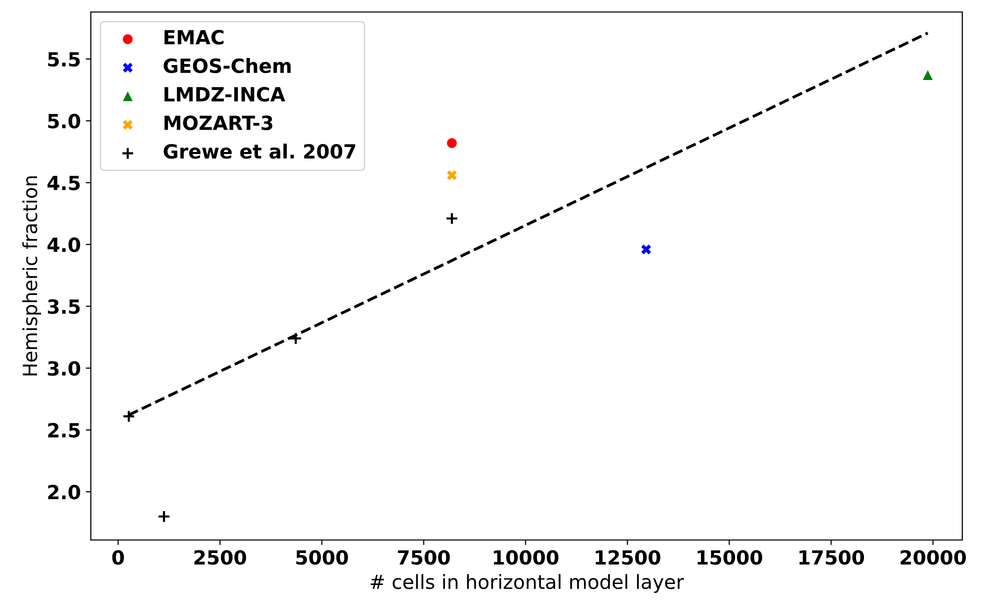 The height and width of the screenshot is (600, 987). What do you see at coordinates (64, 368) in the screenshot?
I see `y-tick-label: 3.0` at bounding box center [64, 368].